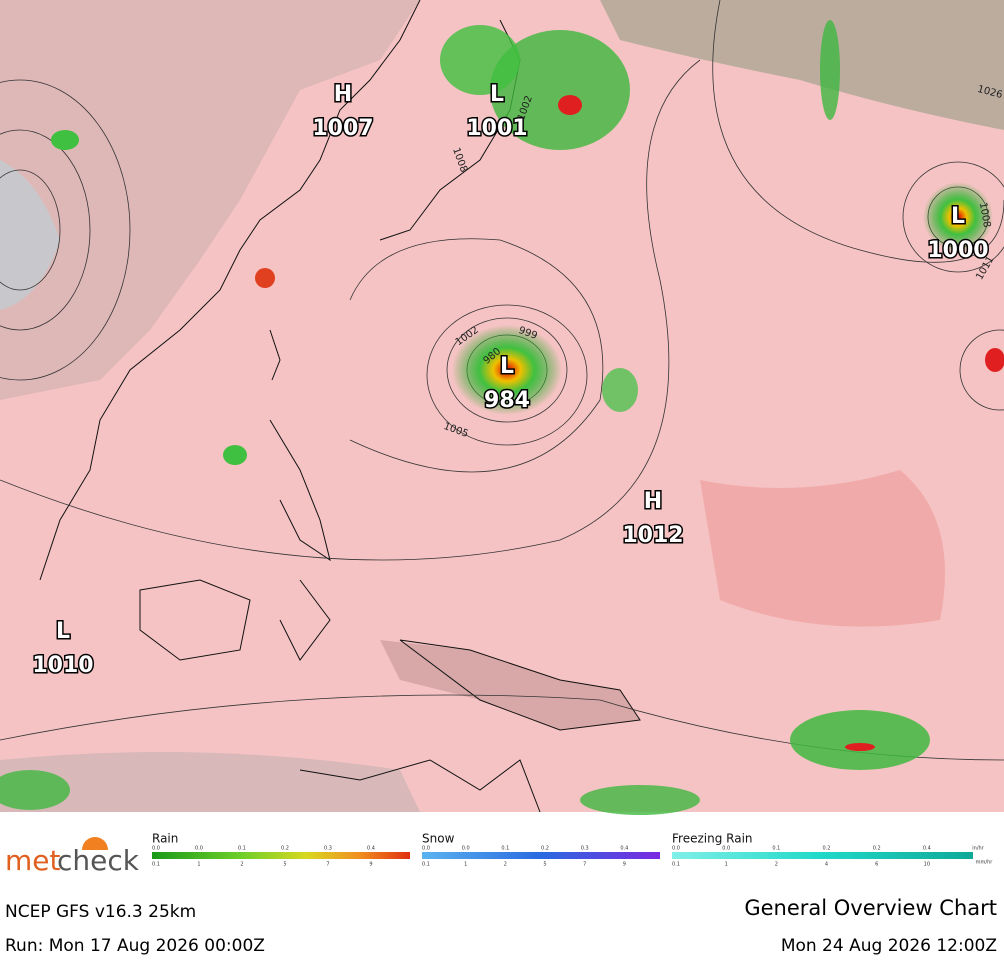  What do you see at coordinates (802, 65) in the screenshot?
I see `land-north` at bounding box center [802, 65].